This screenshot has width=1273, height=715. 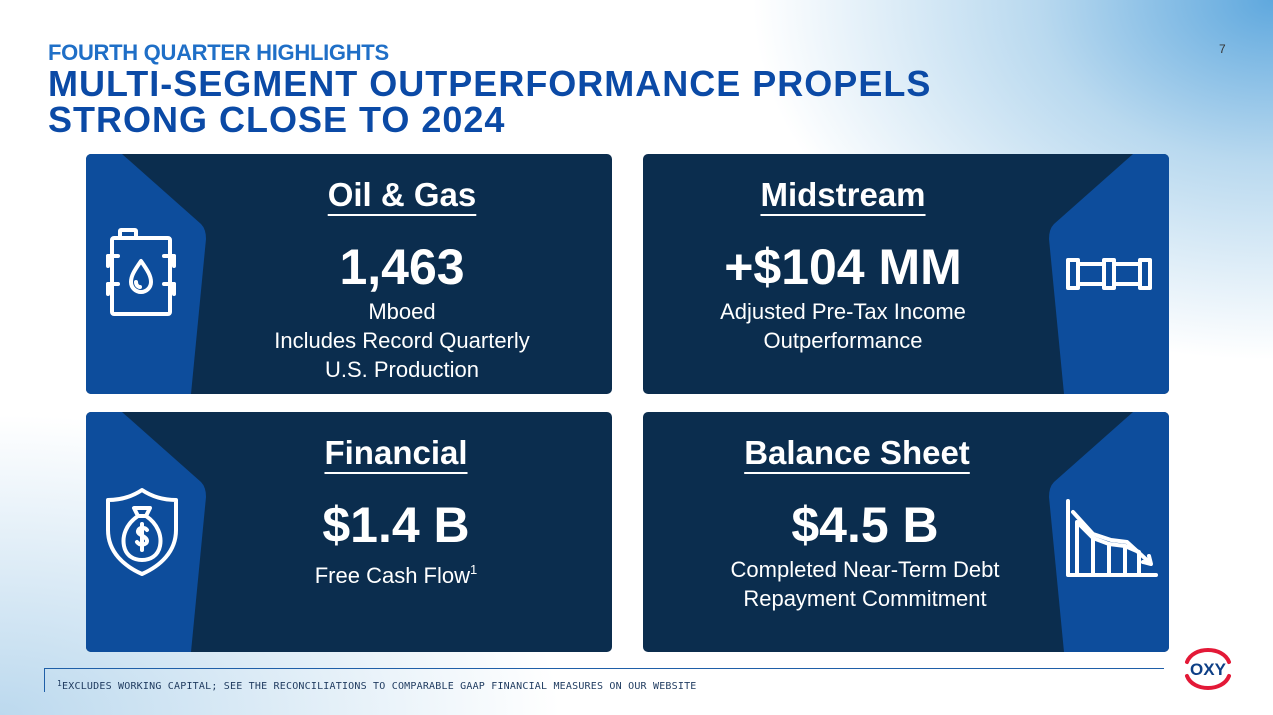 I want to click on money-bag-shield-icon, so click(x=142, y=532).